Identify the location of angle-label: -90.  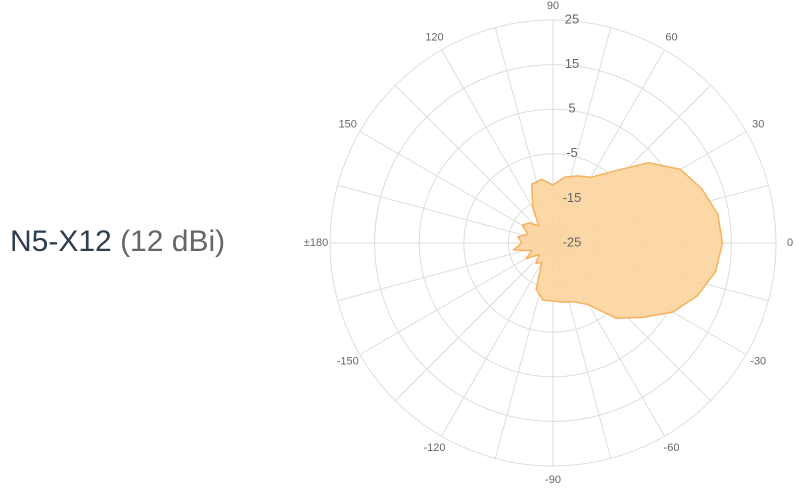
(553, 480).